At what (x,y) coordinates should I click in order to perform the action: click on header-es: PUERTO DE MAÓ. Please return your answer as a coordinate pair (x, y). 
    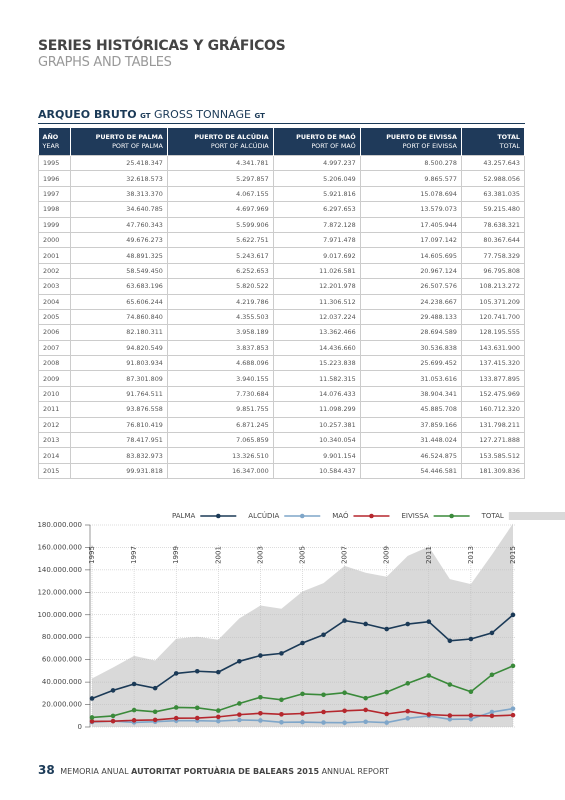
    Looking at the image, I should click on (326, 137).